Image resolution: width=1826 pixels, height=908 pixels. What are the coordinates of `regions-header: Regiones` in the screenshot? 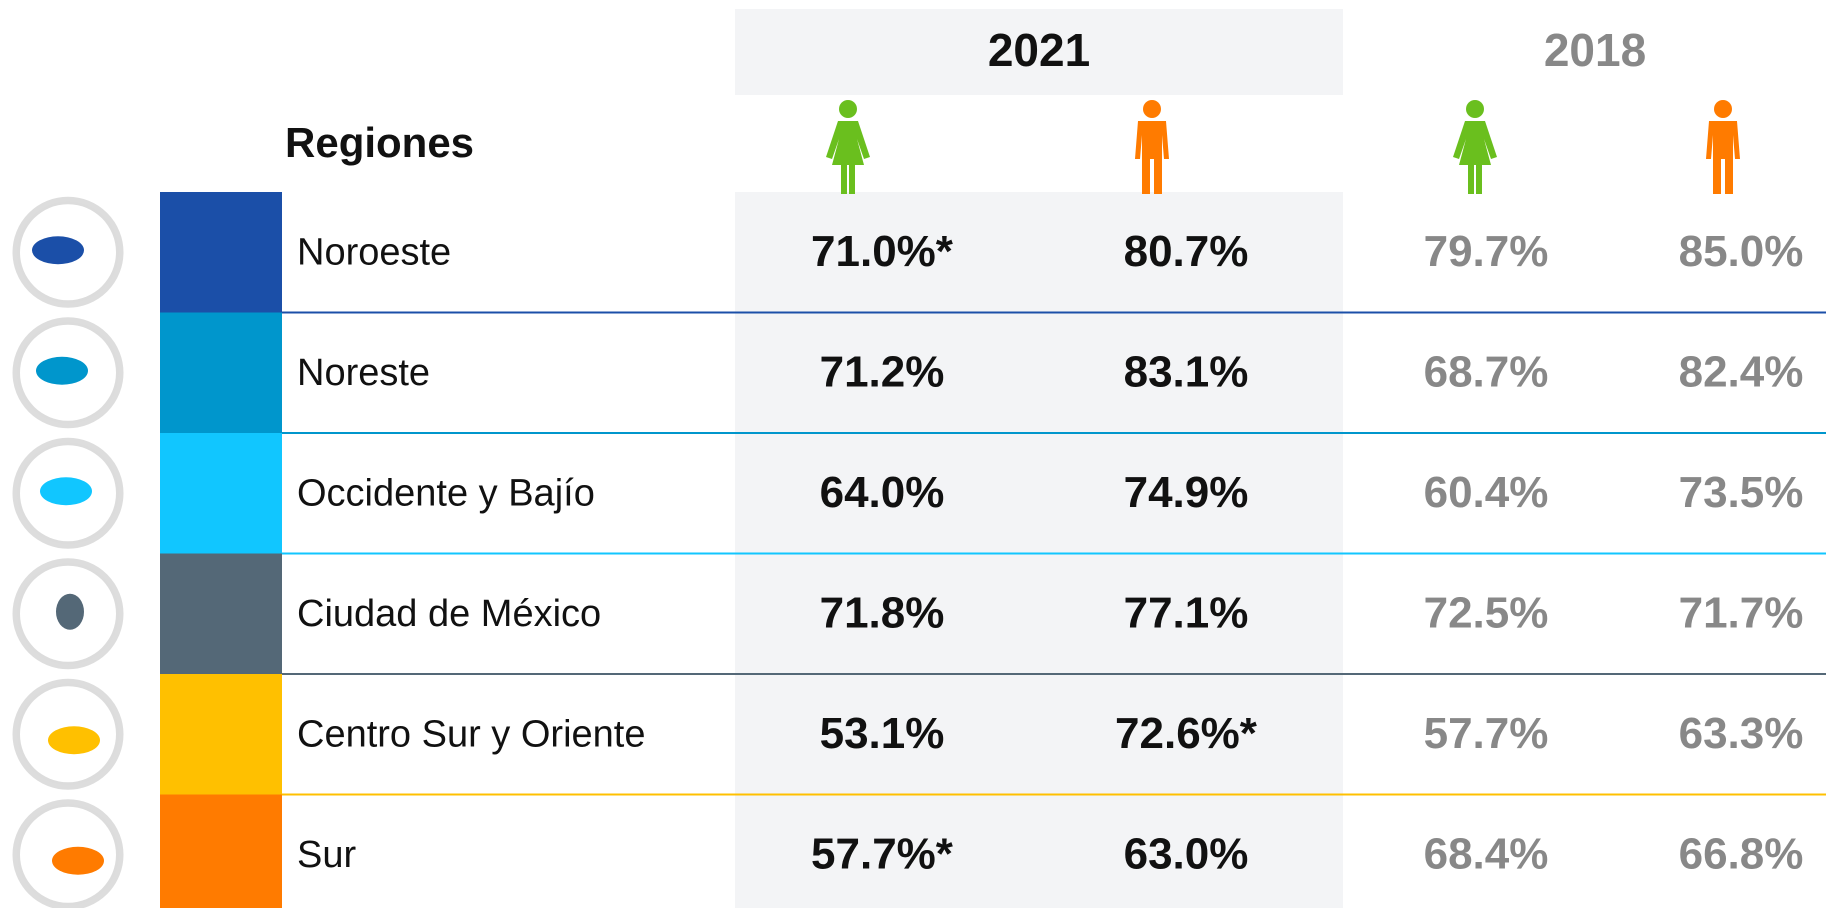 It's located at (379, 142).